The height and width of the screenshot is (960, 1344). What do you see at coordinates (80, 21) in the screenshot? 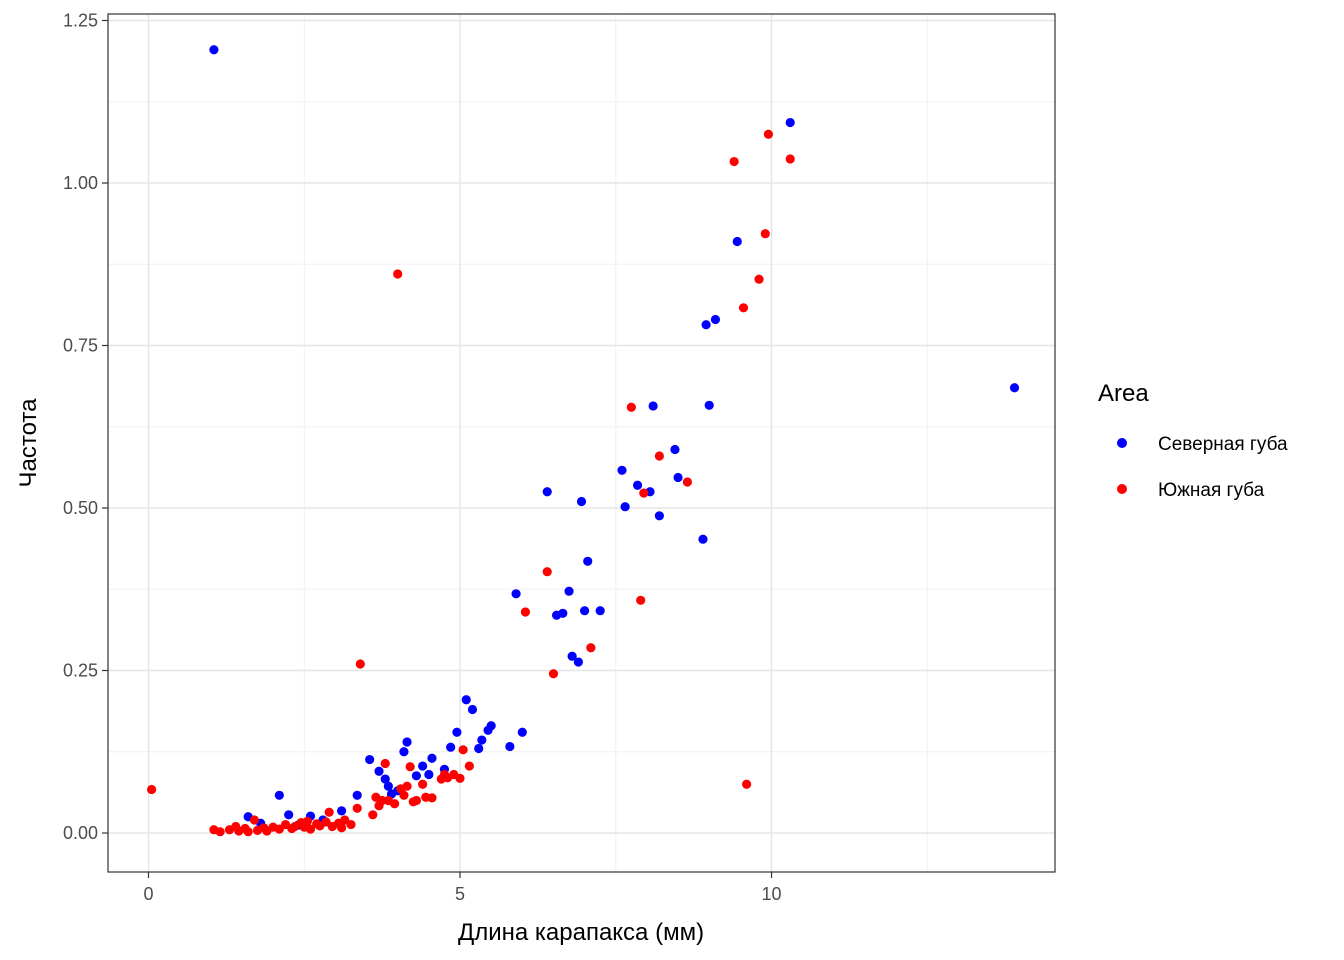
I see `y-tick-label: 1.25` at bounding box center [80, 21].